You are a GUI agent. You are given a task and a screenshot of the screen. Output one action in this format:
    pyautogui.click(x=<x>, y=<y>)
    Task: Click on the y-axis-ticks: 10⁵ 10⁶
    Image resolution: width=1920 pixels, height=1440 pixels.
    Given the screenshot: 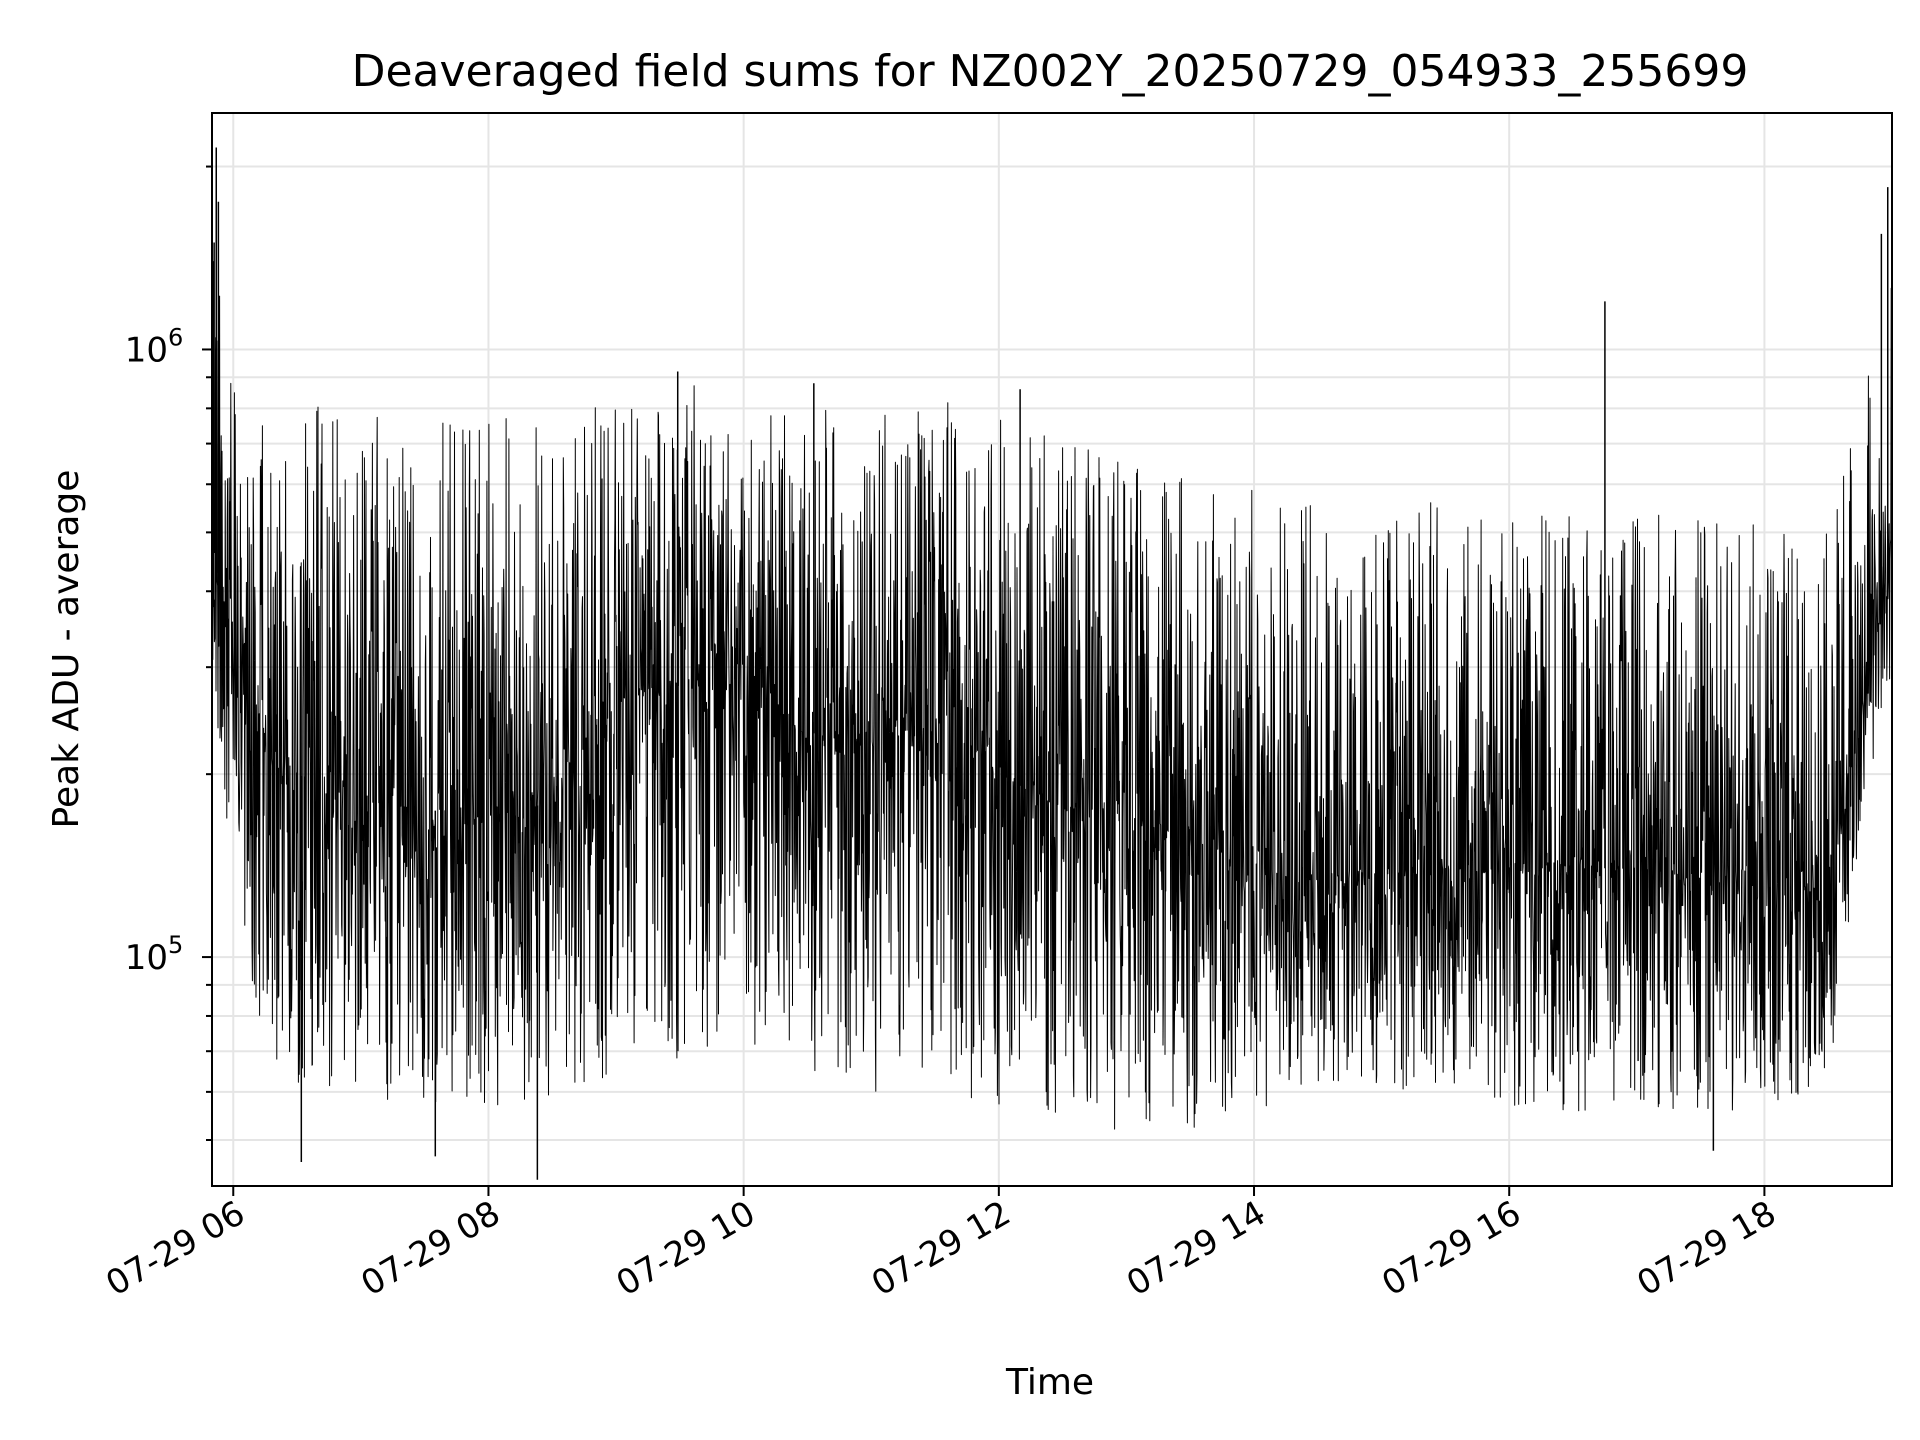 What is the action you would take?
    pyautogui.click(x=168, y=653)
    